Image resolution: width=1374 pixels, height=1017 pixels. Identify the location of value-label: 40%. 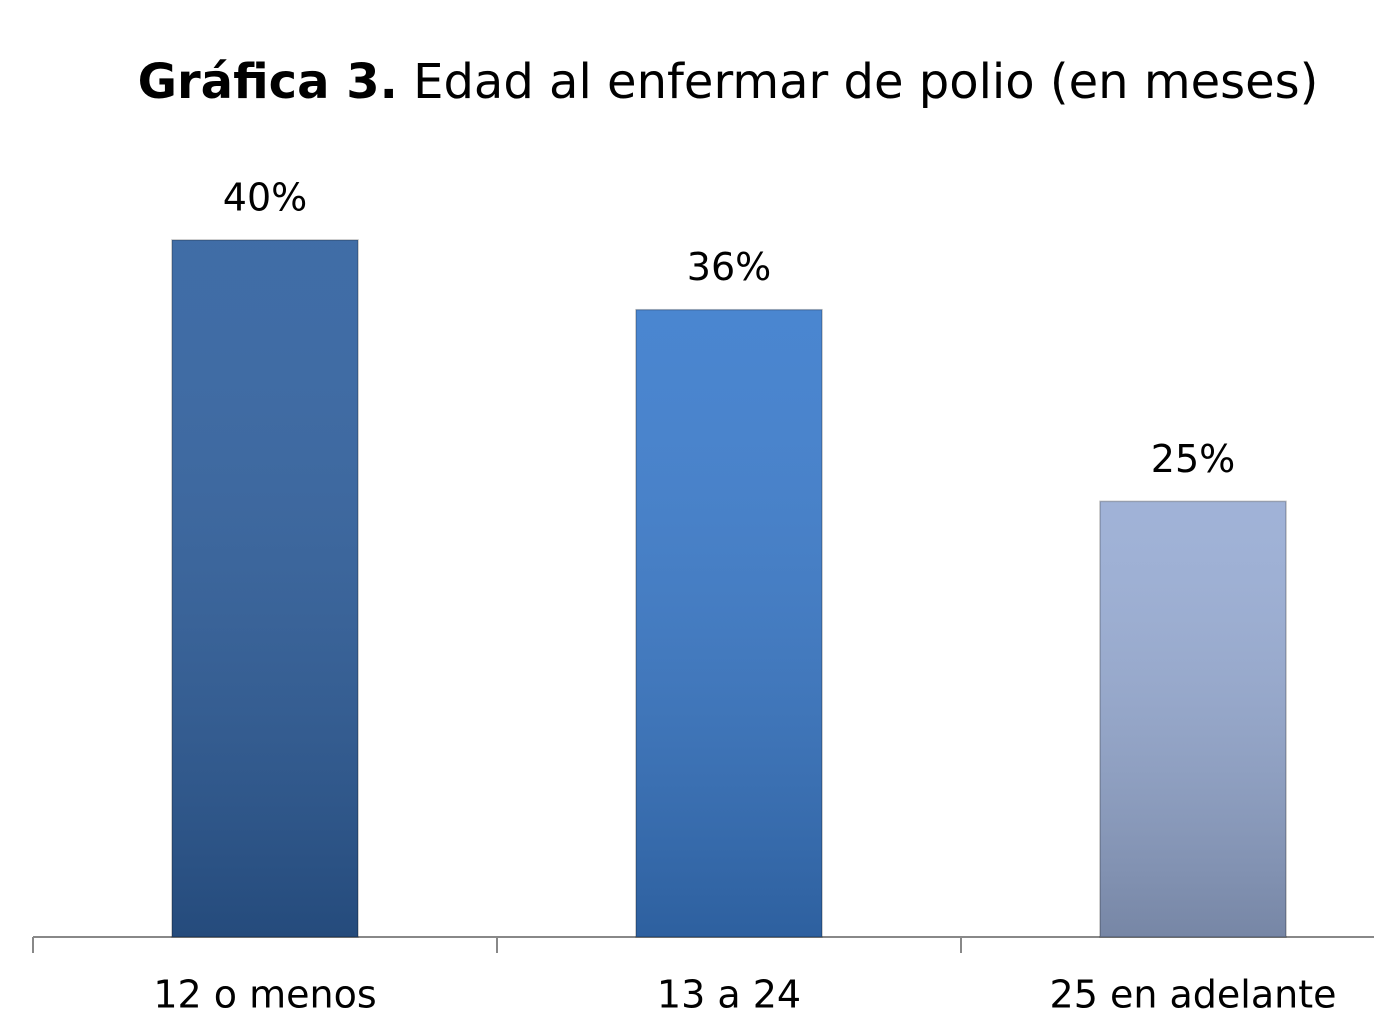
(265, 198).